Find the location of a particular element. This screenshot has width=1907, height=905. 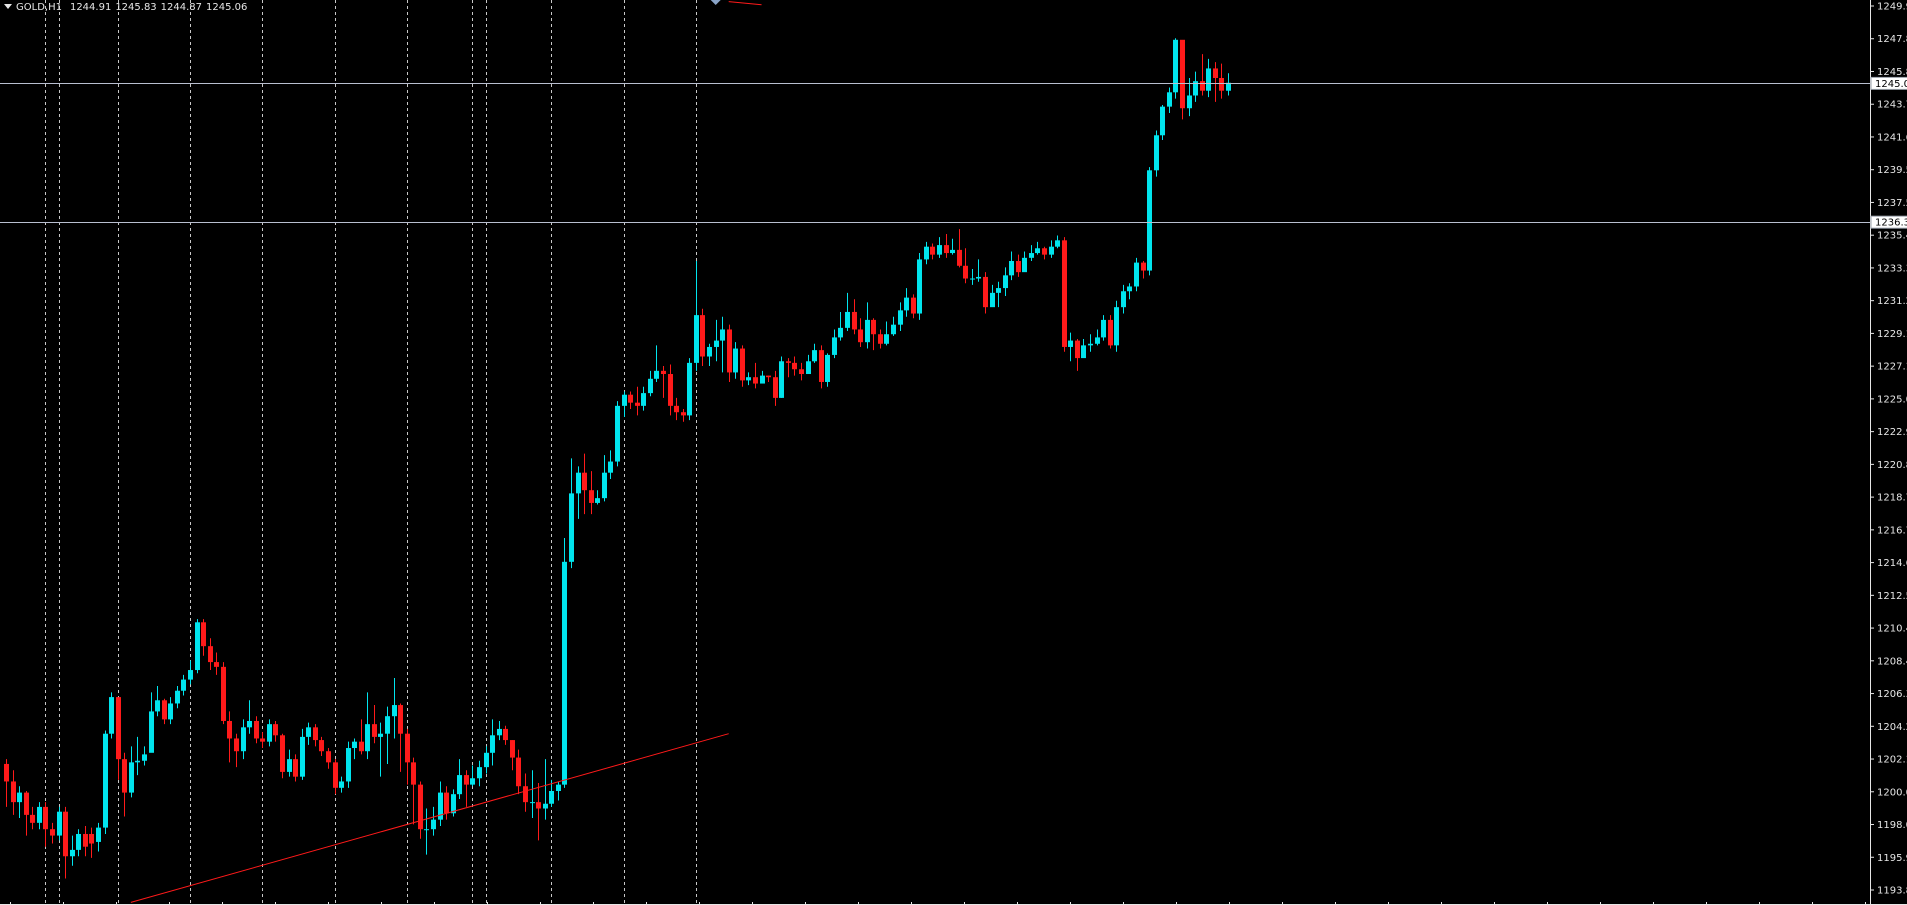

y-tick-label: 1216.7 is located at coordinates (1892, 530).